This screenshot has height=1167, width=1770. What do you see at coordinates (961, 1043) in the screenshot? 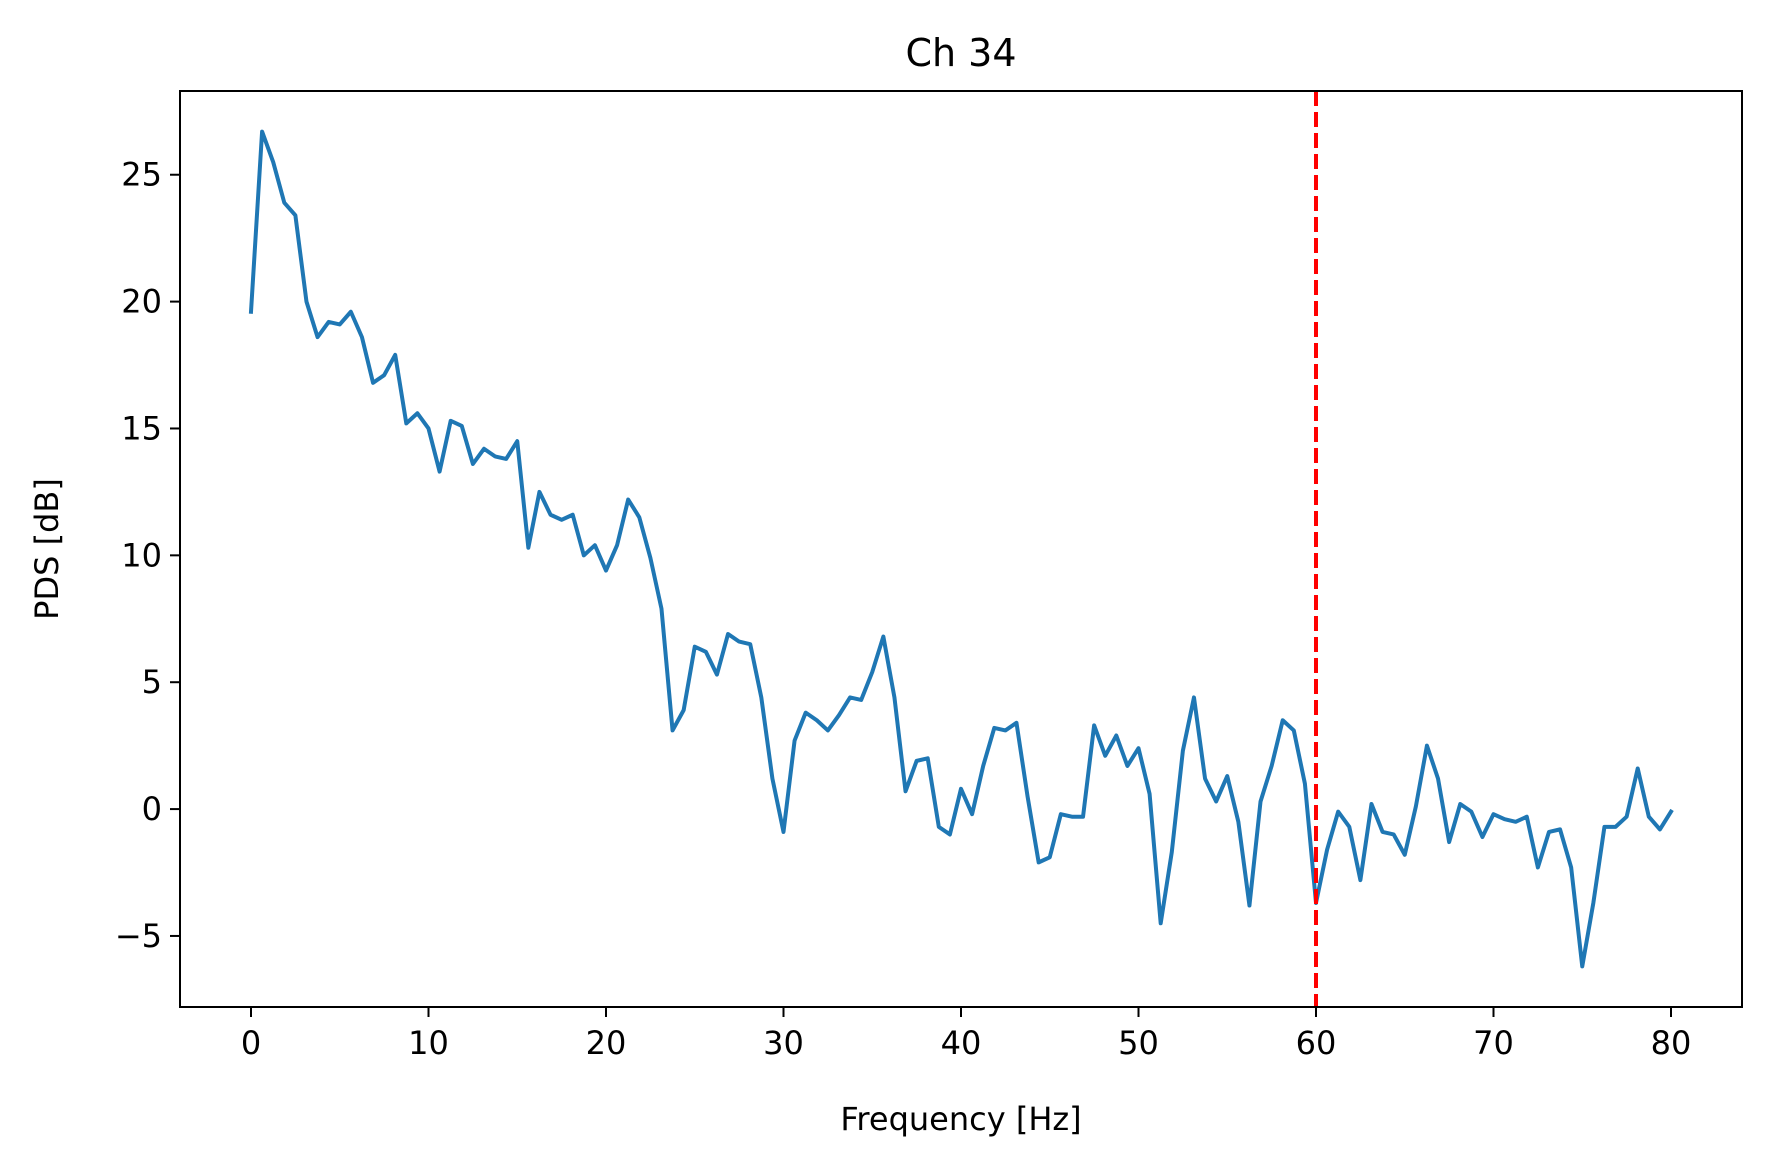
I see `x-tick-label: 40` at bounding box center [961, 1043].